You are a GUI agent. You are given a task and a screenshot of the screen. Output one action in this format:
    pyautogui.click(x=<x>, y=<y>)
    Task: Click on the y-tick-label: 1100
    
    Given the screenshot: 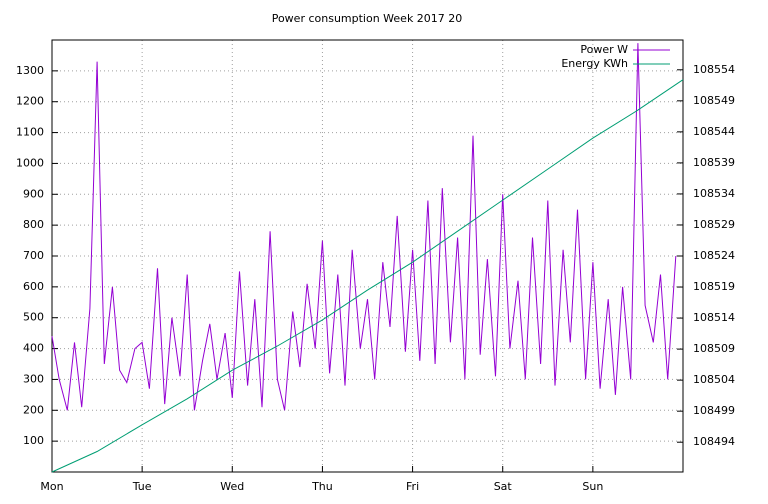 What is the action you would take?
    pyautogui.click(x=30, y=132)
    